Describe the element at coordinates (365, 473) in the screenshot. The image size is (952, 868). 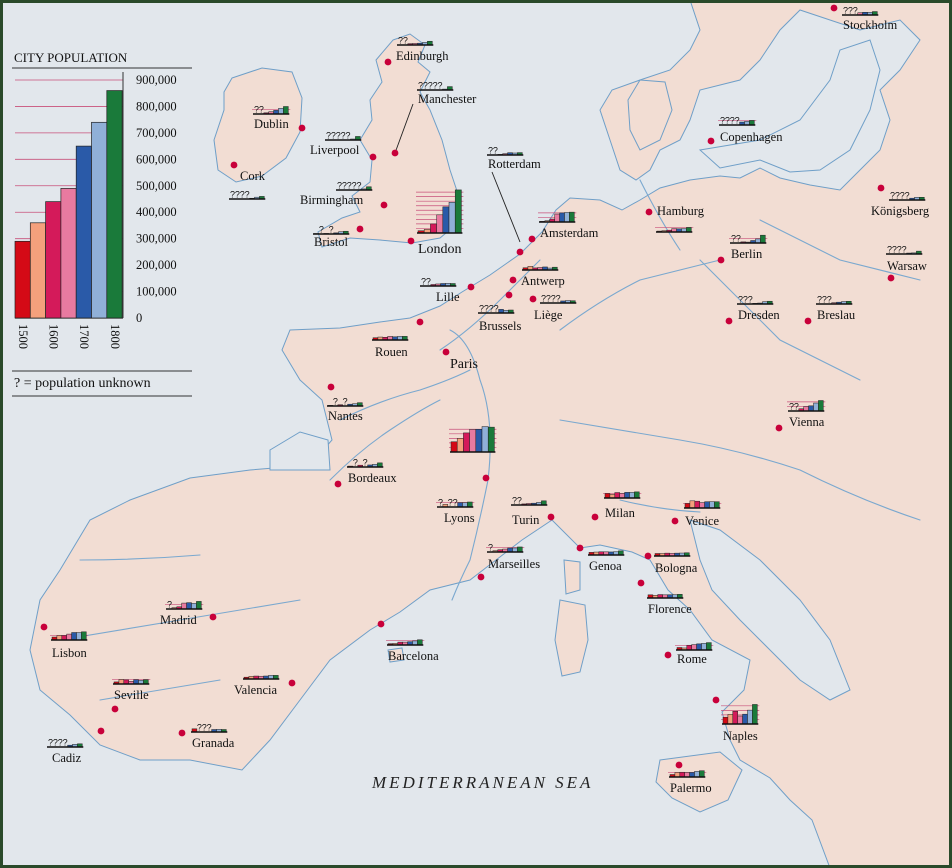
I see `city-bordeaux: ? ? Bordeaux` at that location.